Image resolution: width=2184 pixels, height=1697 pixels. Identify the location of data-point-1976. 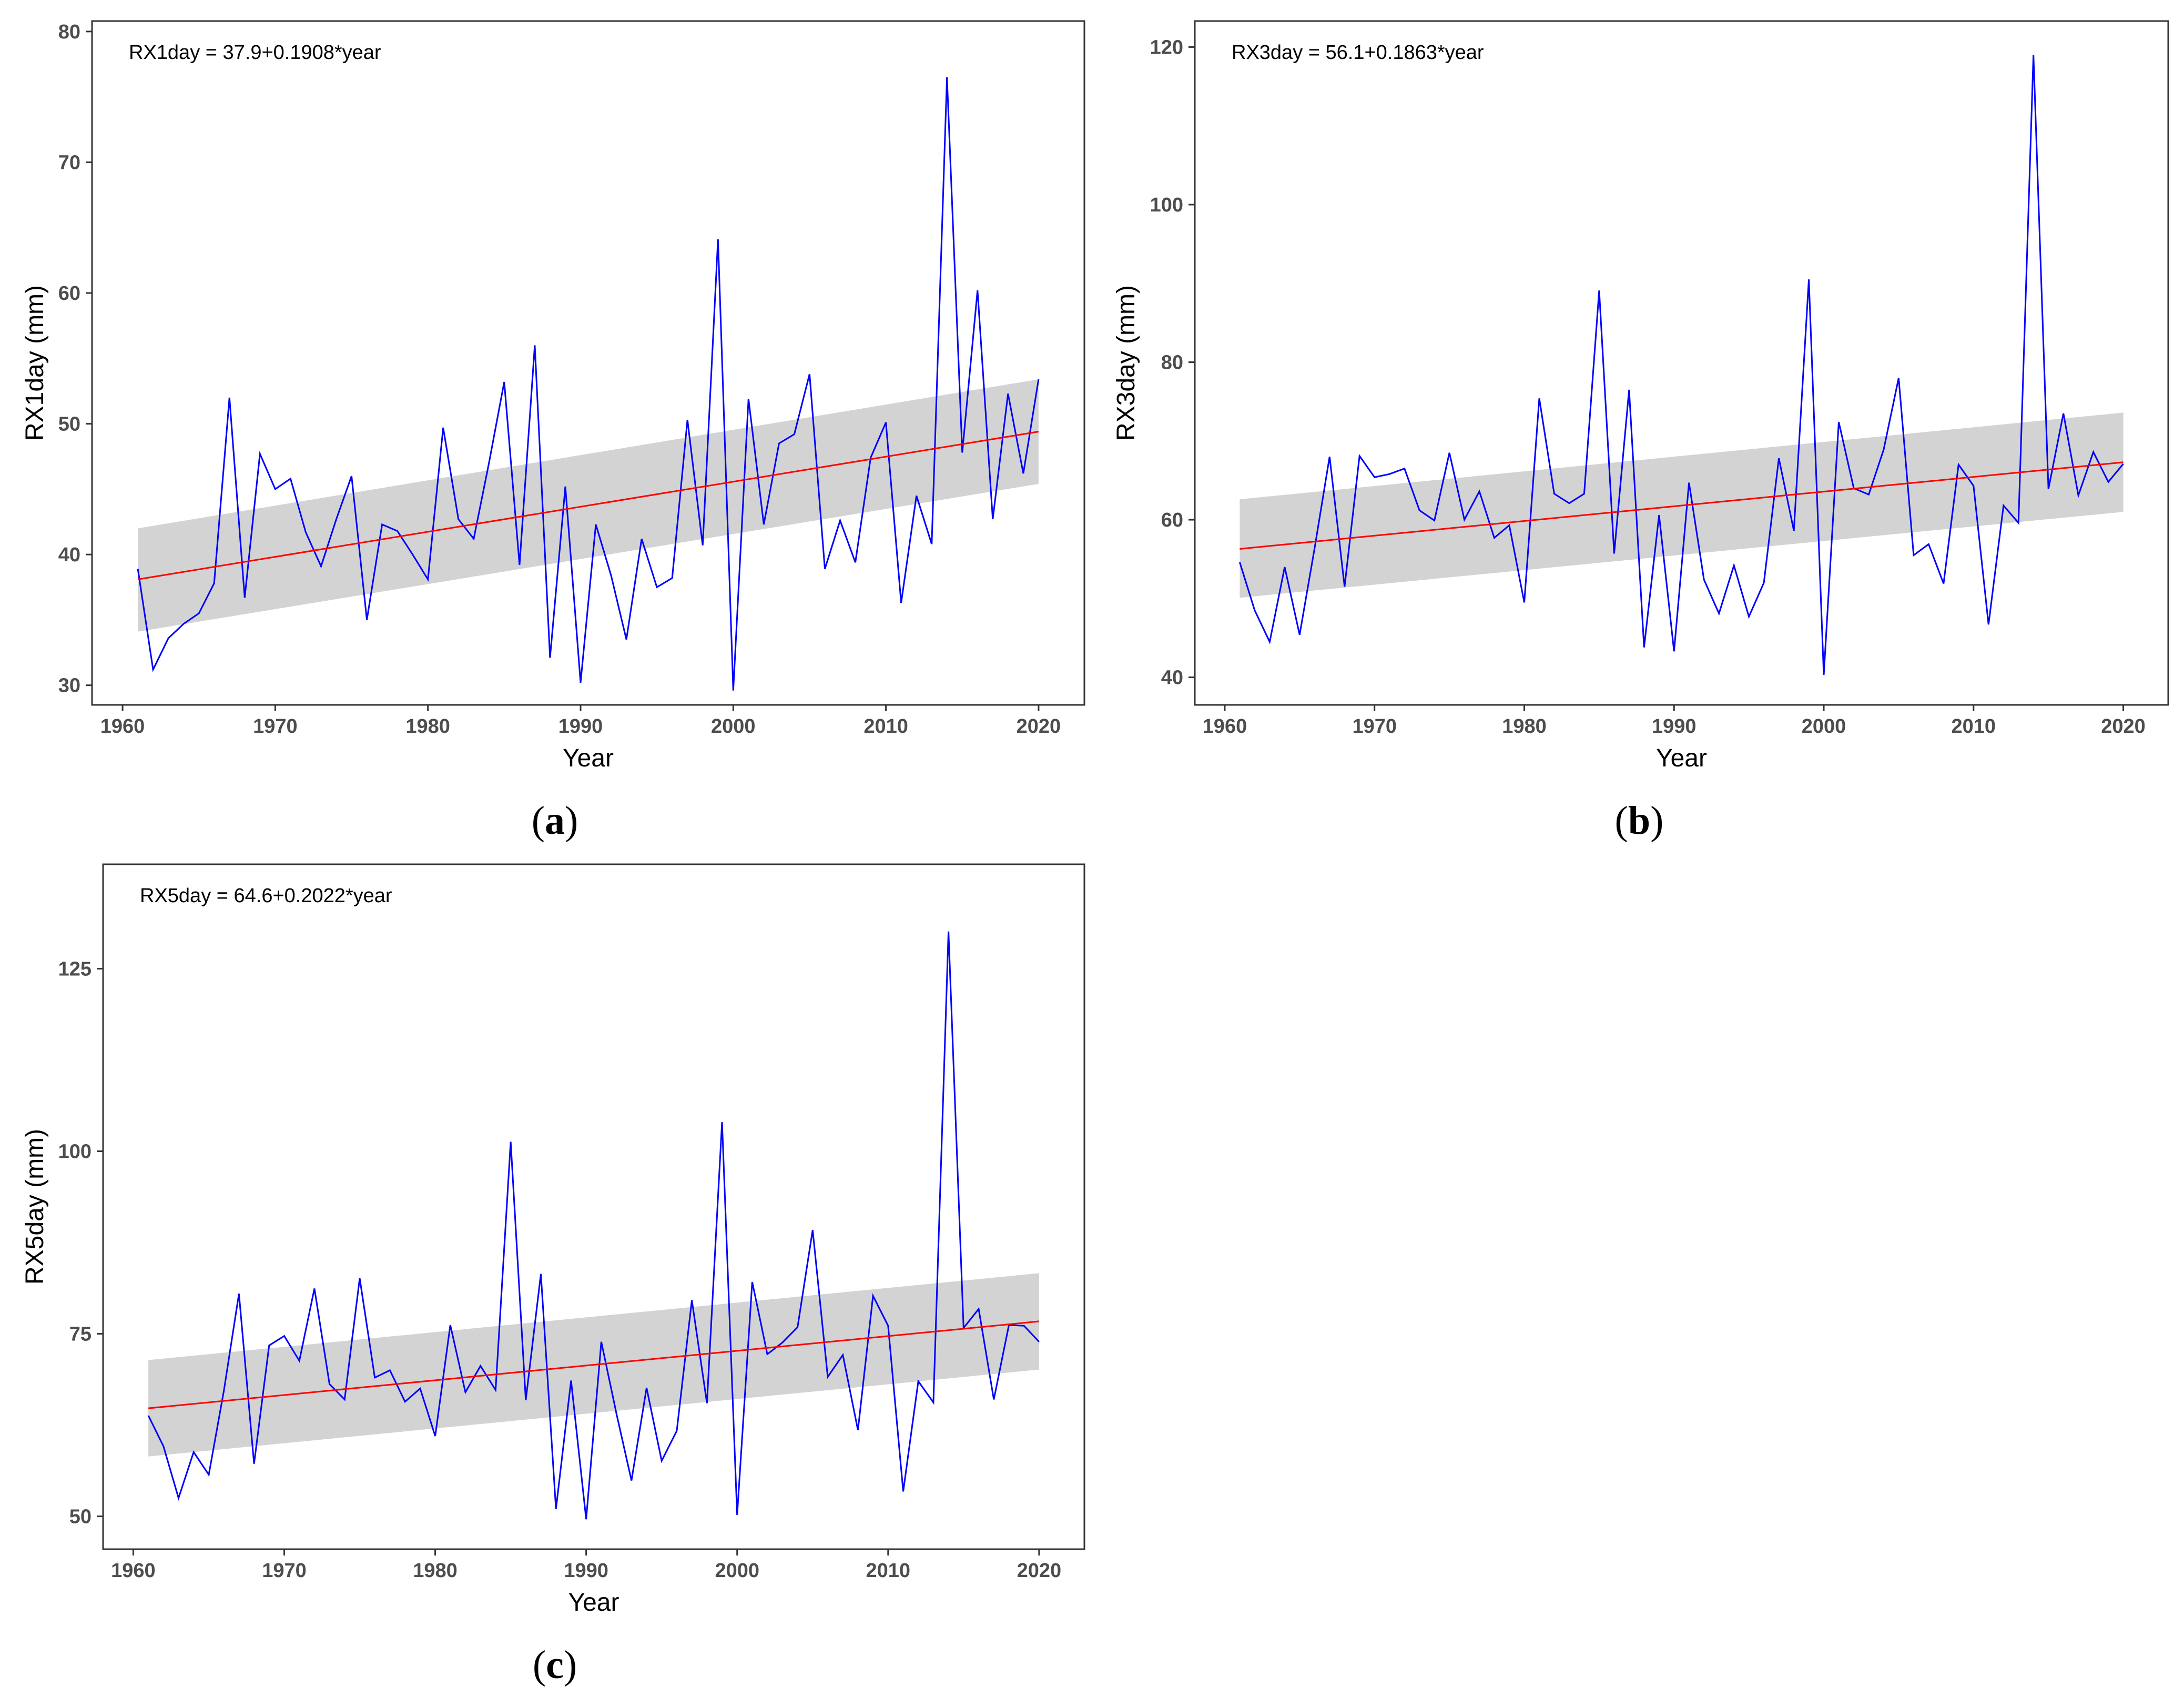
(1464, 519).